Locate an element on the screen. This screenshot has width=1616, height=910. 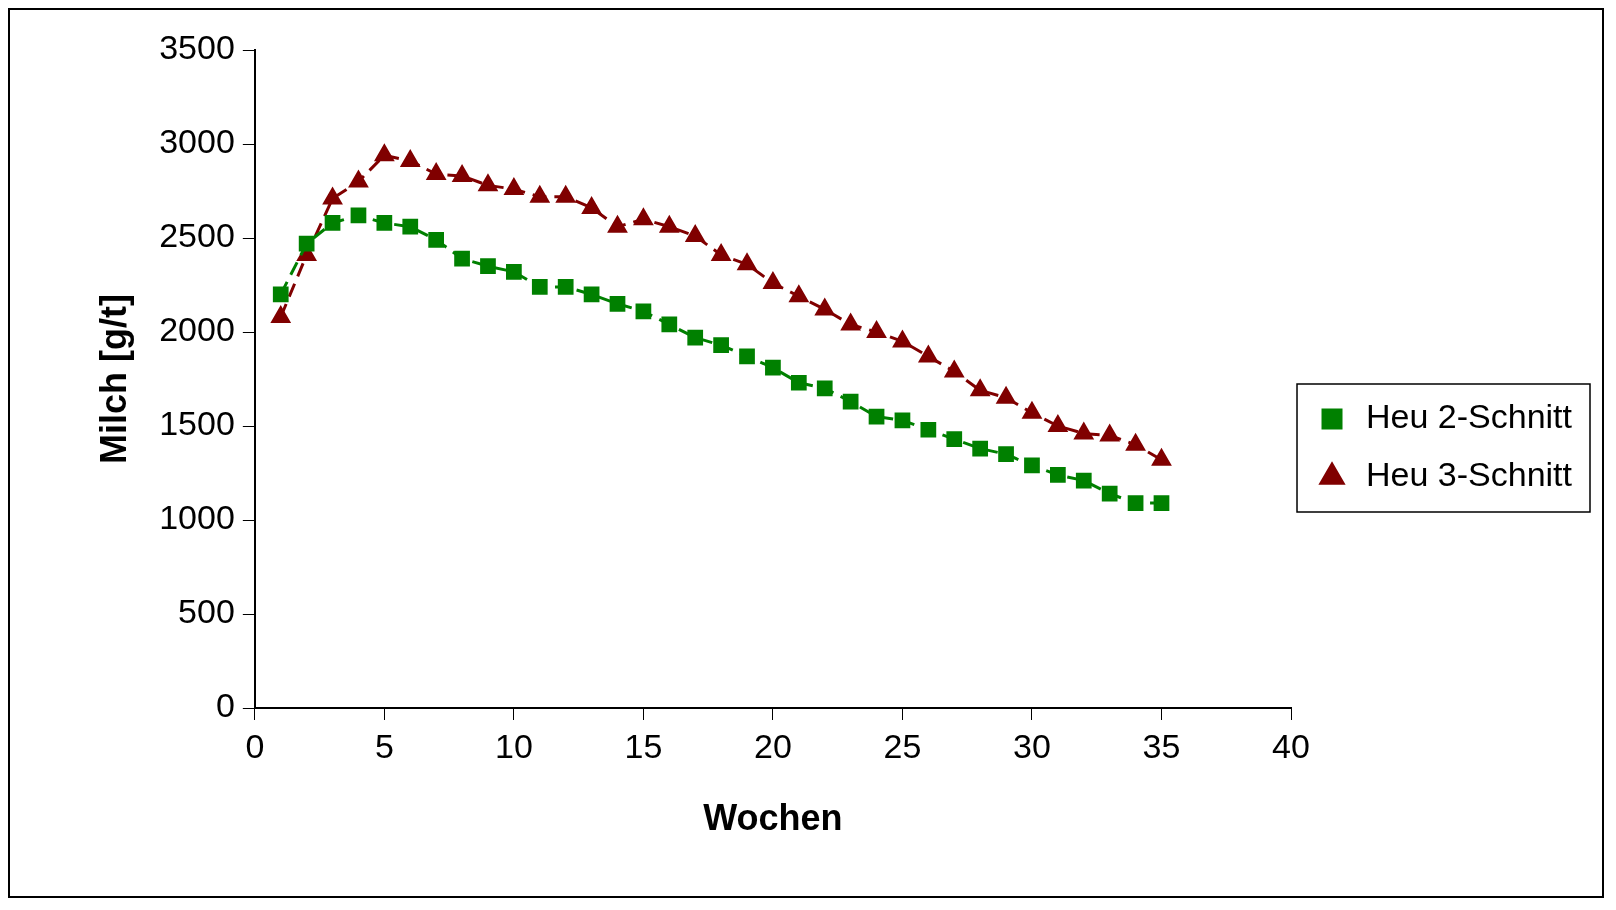
legend-label: Heu 3-Schnitt is located at coordinates (1469, 474).